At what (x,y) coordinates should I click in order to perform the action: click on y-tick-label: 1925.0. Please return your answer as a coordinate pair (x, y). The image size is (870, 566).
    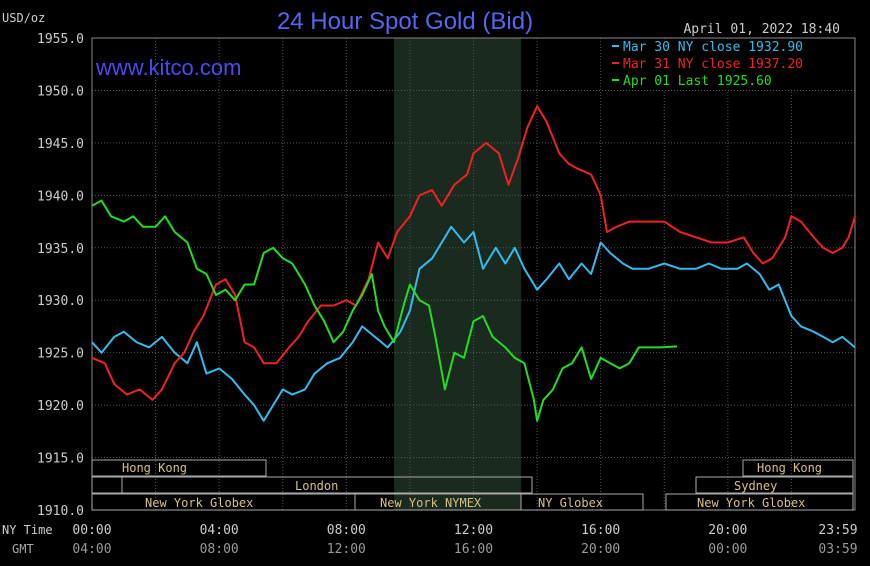
    Looking at the image, I should click on (60, 354).